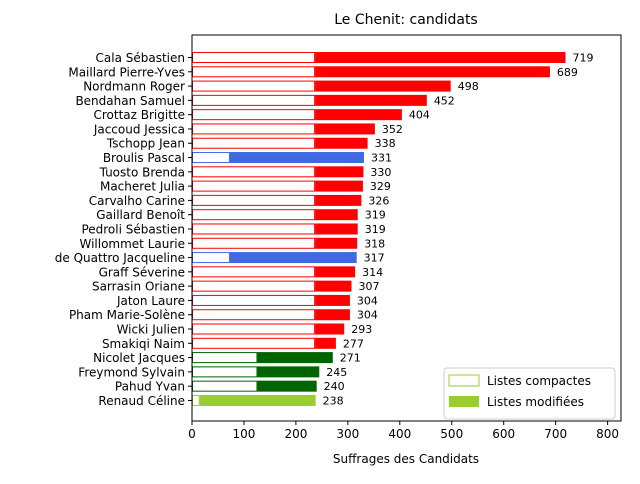 Image resolution: width=640 pixels, height=484 pixels. I want to click on bar-value-label: 404, so click(419, 115).